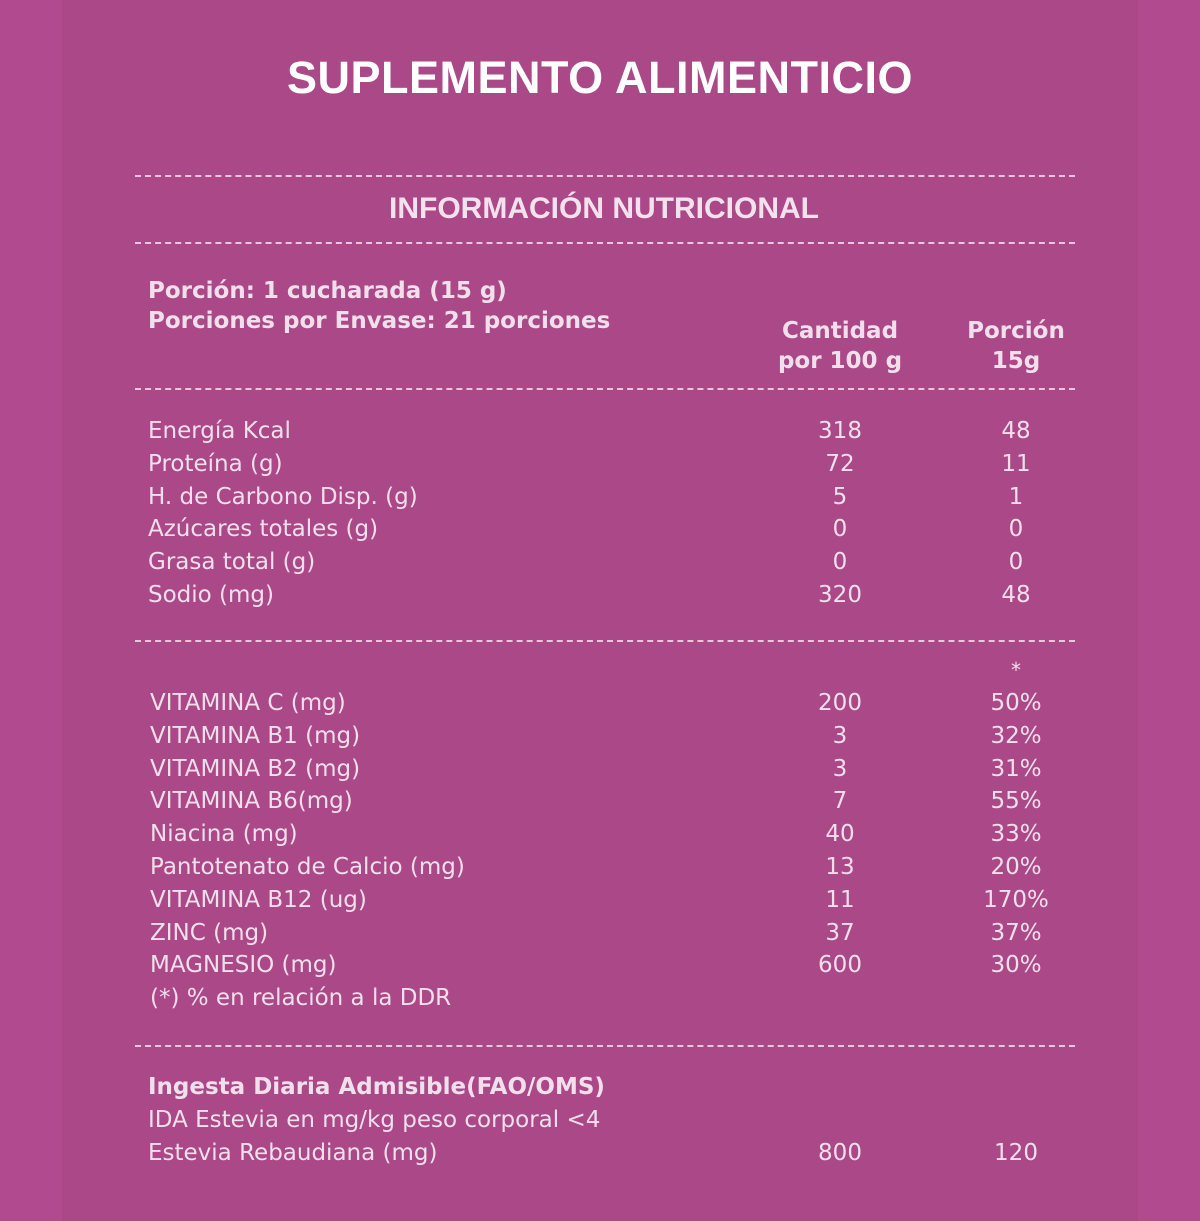 The width and height of the screenshot is (1200, 1221). Describe the element at coordinates (840, 801) in the screenshot. I see `vitamins-row-per100: 7` at that location.